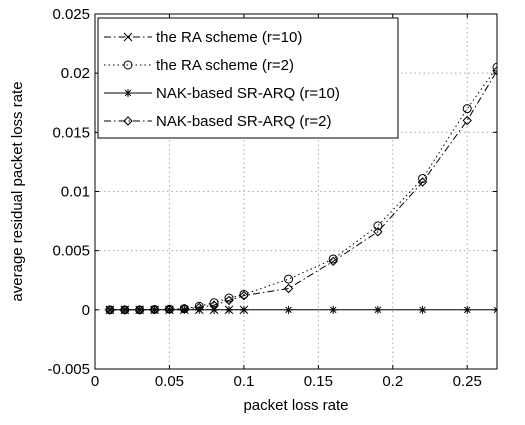  What do you see at coordinates (243, 121) in the screenshot?
I see `legend-label: NAK-based SR-ARQ (r=2)` at bounding box center [243, 121].